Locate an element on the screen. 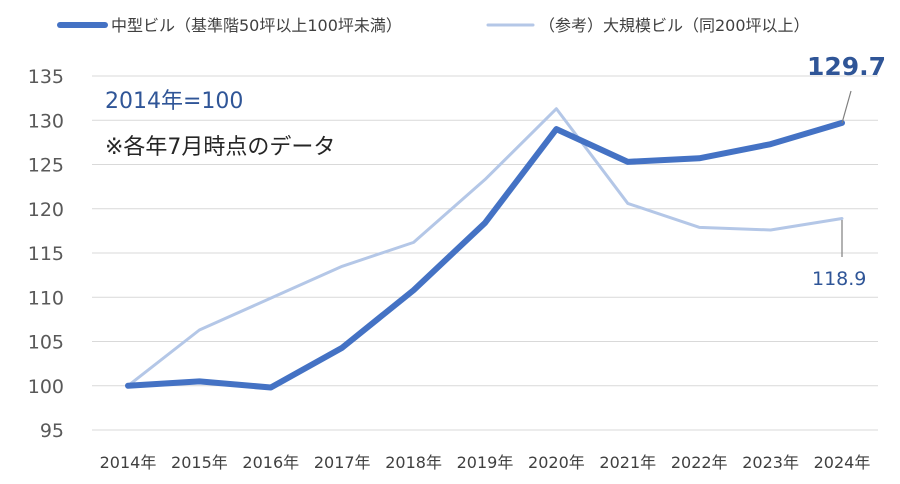 The image size is (900, 484). data-timing-note: ※各年7月時点のデータ is located at coordinates (220, 147).